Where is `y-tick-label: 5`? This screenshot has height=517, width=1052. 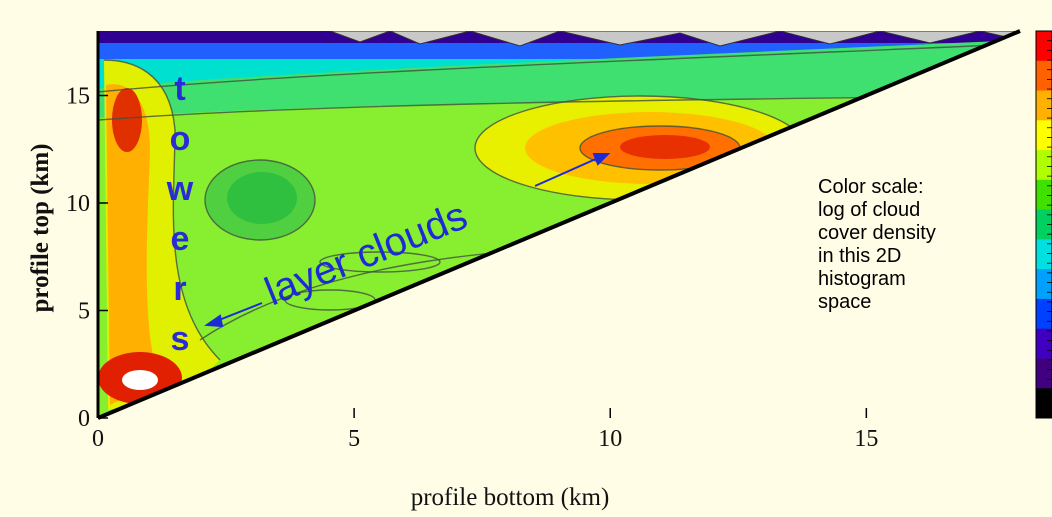 y-tick-label: 5 is located at coordinates (84, 312).